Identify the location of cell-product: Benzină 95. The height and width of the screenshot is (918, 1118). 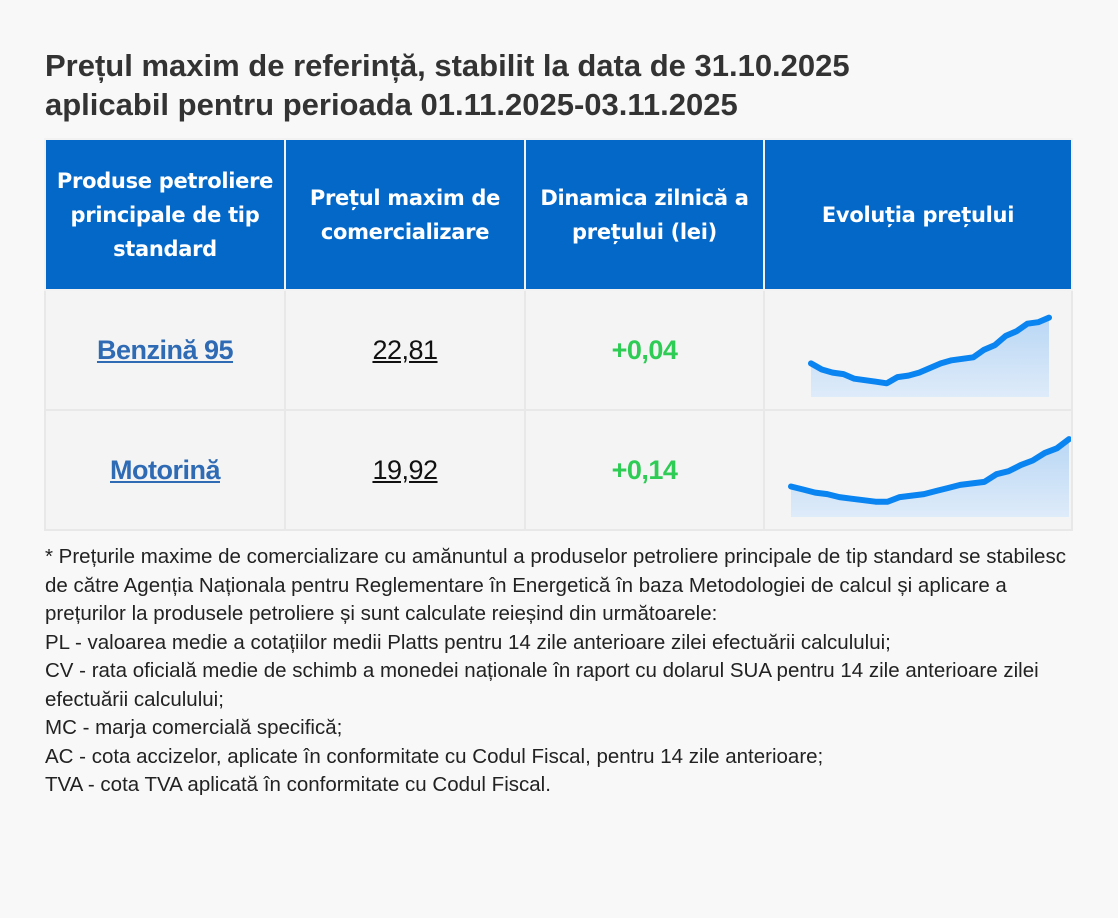
(165, 350).